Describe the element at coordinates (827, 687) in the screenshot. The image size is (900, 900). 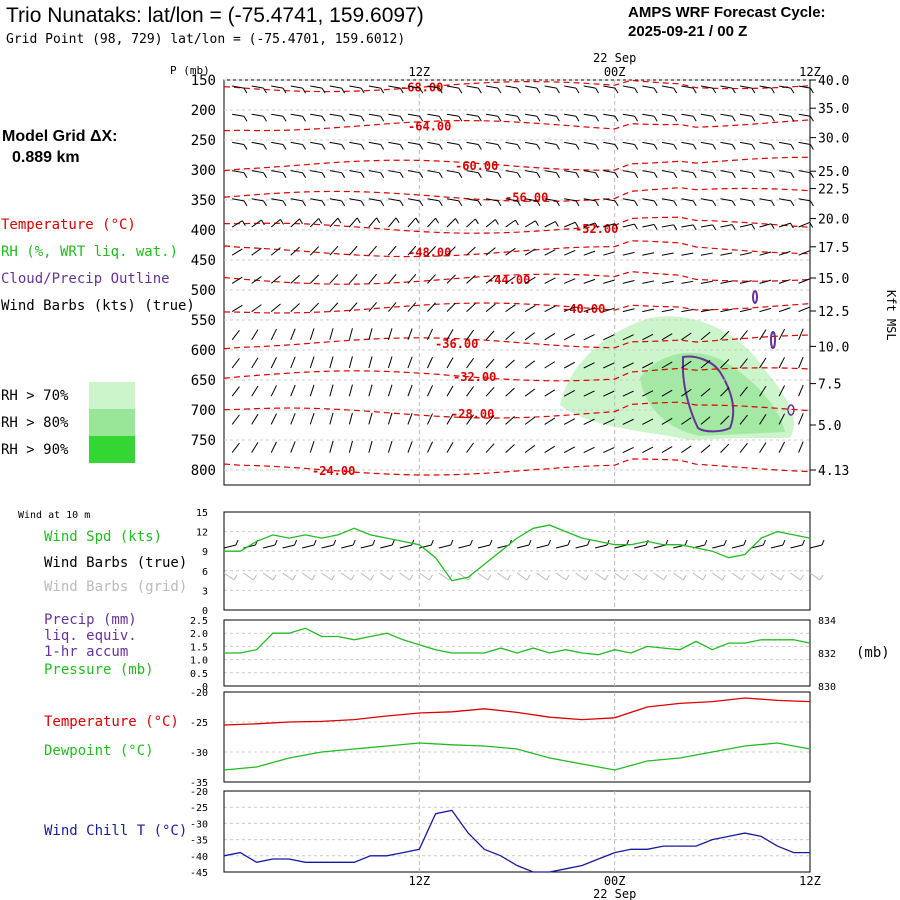
I see `pressure-tick-label: 830` at that location.